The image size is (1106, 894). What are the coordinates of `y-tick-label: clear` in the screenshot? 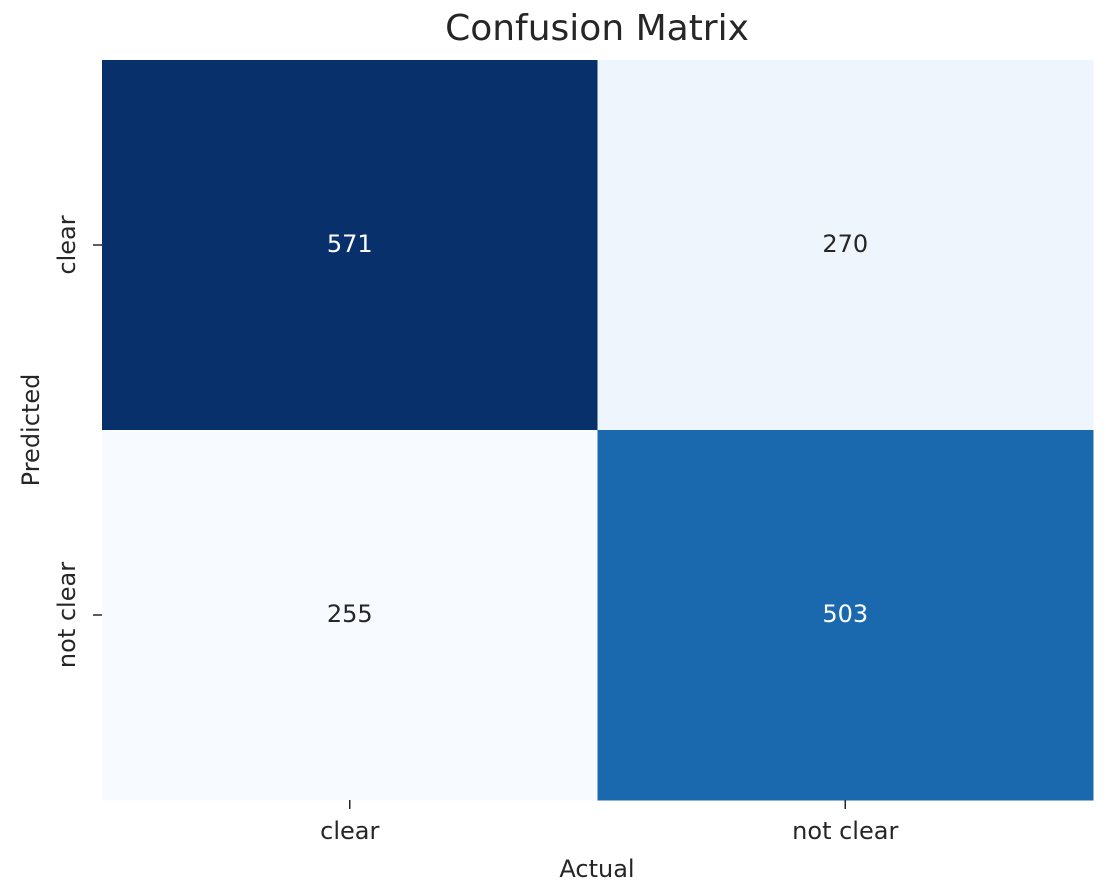 It's located at (67, 244).